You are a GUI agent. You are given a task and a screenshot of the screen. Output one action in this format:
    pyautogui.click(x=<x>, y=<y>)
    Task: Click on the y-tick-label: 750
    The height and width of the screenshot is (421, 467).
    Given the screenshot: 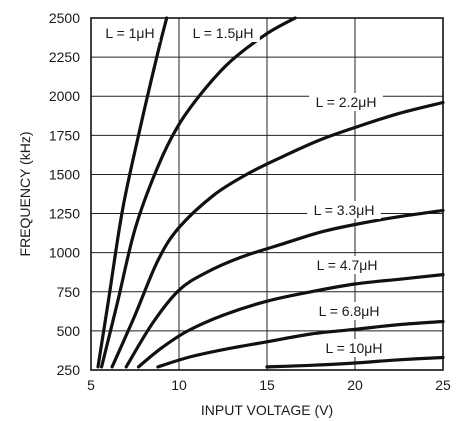 What is the action you would take?
    pyautogui.click(x=69, y=292)
    